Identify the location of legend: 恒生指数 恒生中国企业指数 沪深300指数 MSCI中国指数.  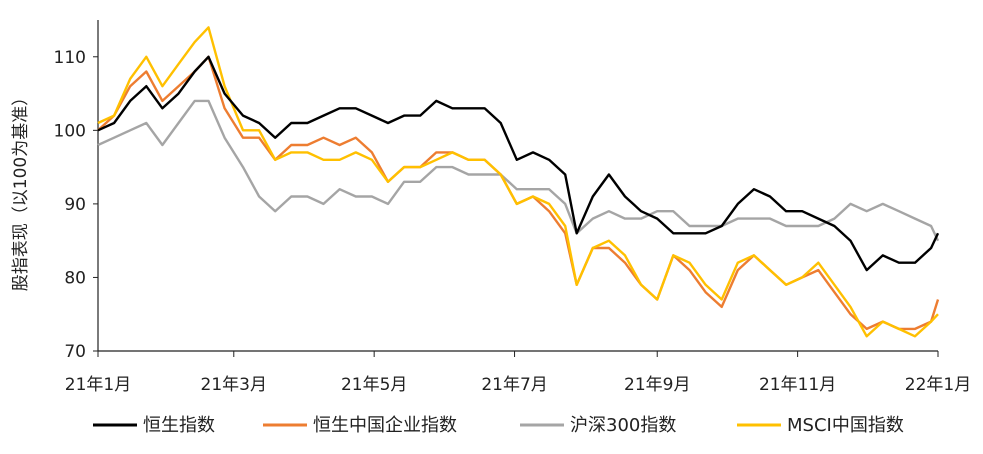
(498, 425).